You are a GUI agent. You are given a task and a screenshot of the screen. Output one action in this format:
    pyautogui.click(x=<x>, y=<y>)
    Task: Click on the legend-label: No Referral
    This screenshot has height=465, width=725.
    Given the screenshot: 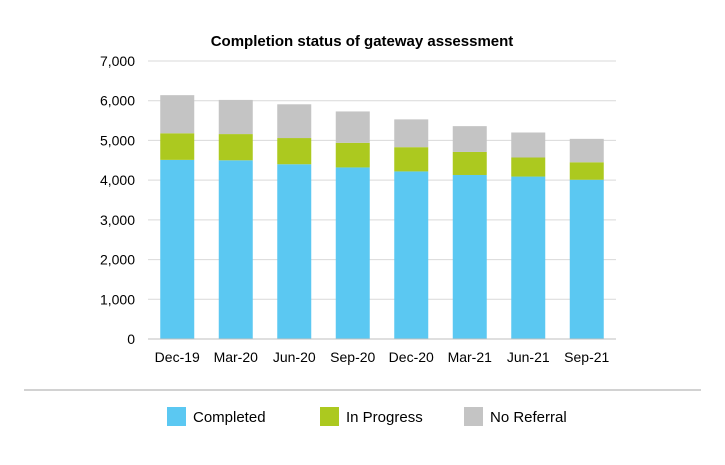 What is the action you would take?
    pyautogui.click(x=528, y=417)
    